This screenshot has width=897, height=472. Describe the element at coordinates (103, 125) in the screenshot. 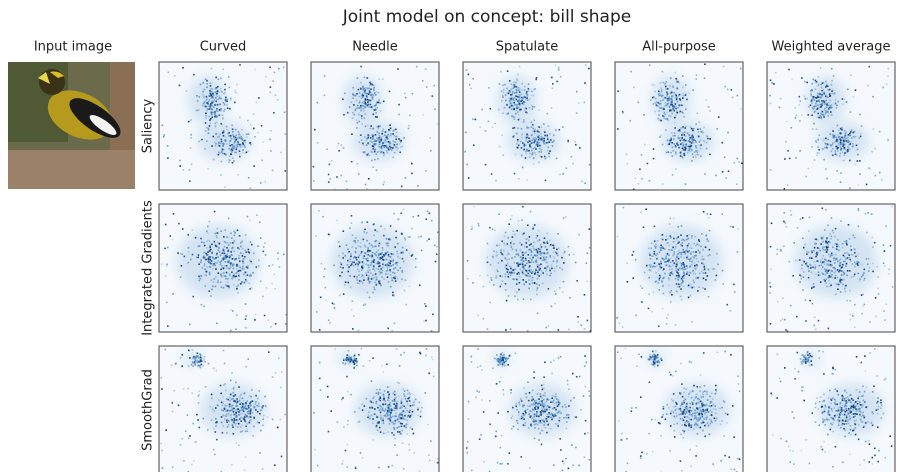

I see `wing-patch` at that location.